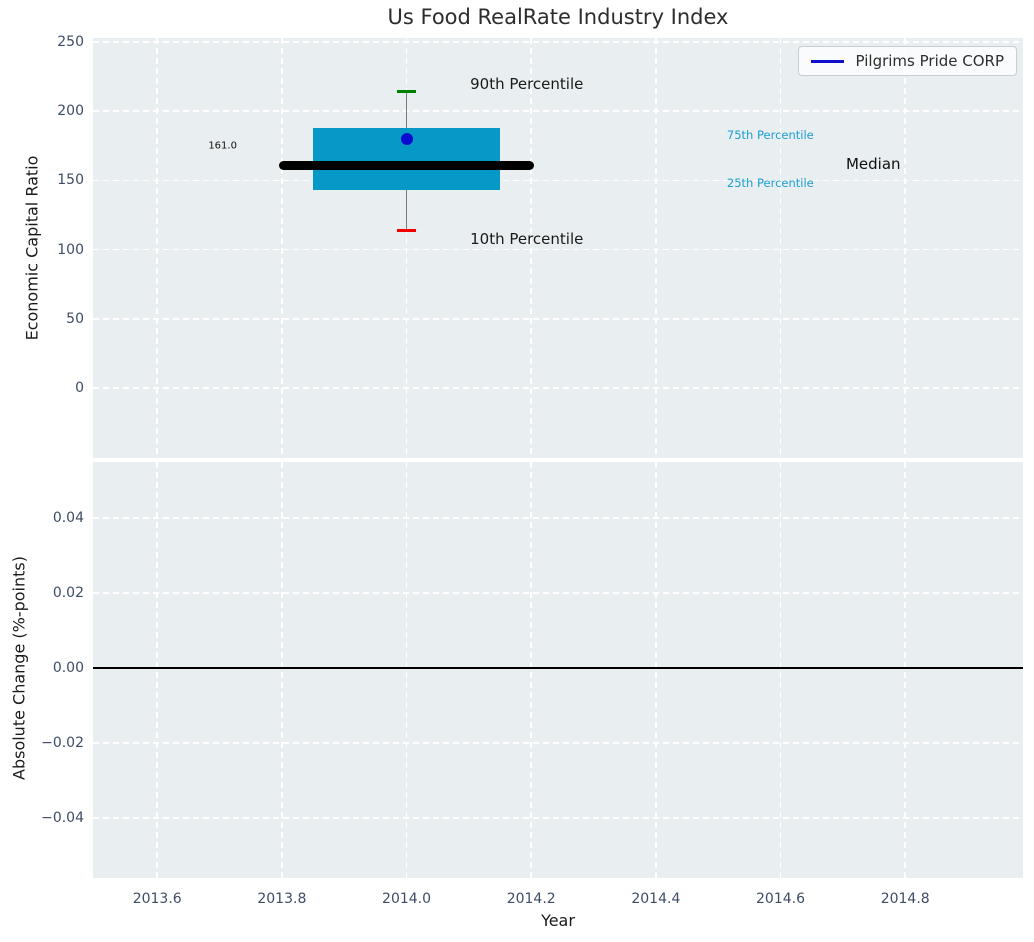 The width and height of the screenshot is (1034, 942). Describe the element at coordinates (558, 920) in the screenshot. I see `x-axis-label: Year` at that location.